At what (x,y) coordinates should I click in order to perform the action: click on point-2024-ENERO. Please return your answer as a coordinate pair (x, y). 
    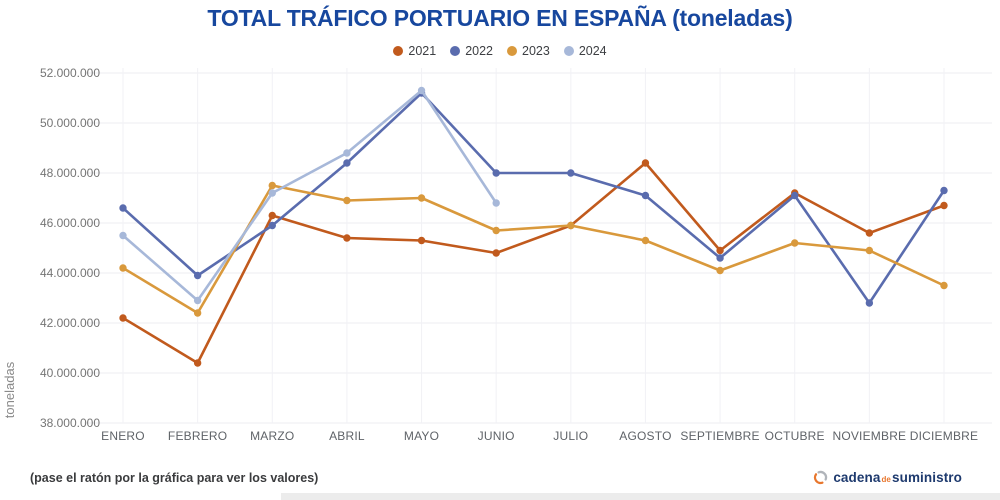
    Looking at the image, I should click on (123, 235).